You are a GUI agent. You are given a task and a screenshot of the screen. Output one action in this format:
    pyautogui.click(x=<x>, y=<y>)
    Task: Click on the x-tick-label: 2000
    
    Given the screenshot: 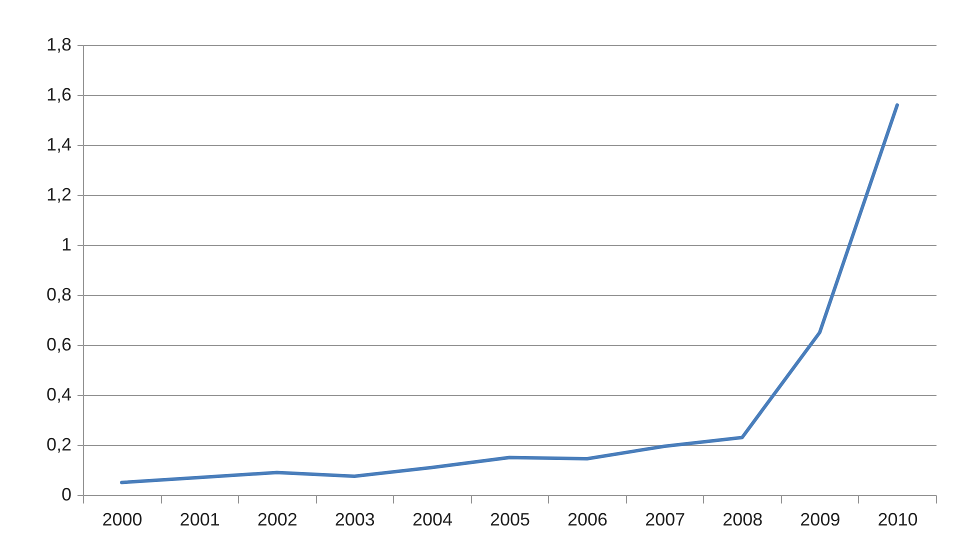 What is the action you would take?
    pyautogui.click(x=122, y=520)
    